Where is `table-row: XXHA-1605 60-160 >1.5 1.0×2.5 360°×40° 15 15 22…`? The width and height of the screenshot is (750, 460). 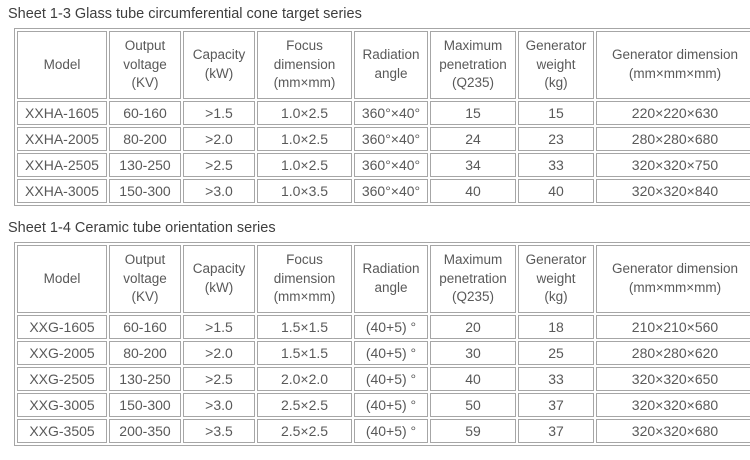 table-row: XXHA-1605 60-160 >1.5 1.0×2.5 360°×40° 15 15 22… is located at coordinates (383, 113).